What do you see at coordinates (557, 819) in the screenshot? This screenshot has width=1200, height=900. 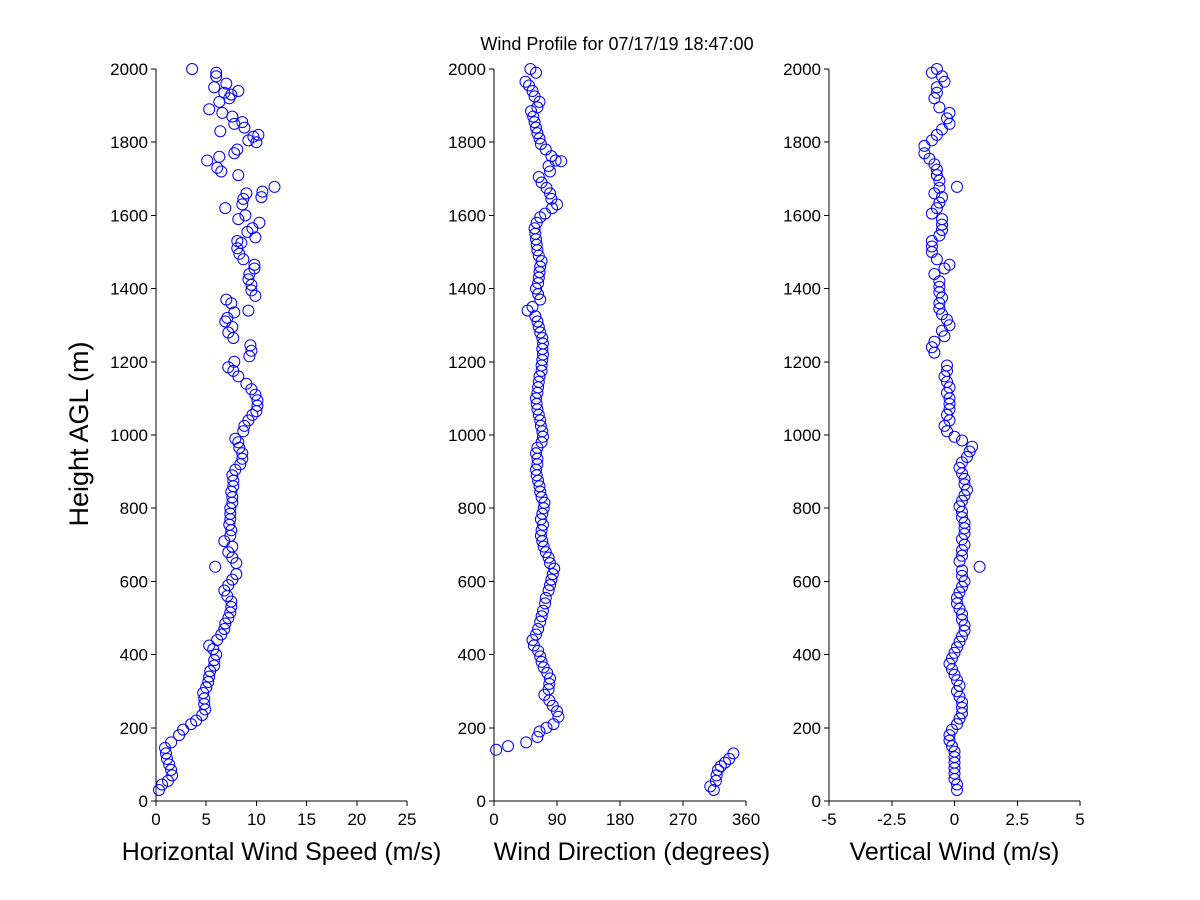 I see `x-tick-label: 90` at bounding box center [557, 819].